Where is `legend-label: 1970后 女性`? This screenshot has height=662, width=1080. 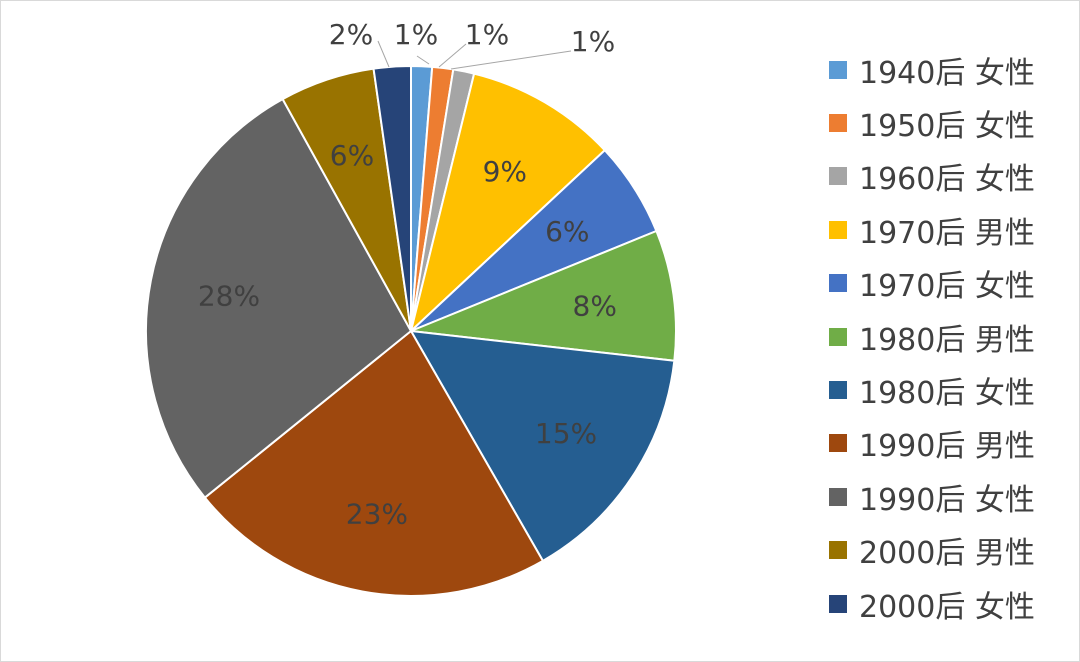 legend-label: 1970后 女性 is located at coordinates (947, 287).